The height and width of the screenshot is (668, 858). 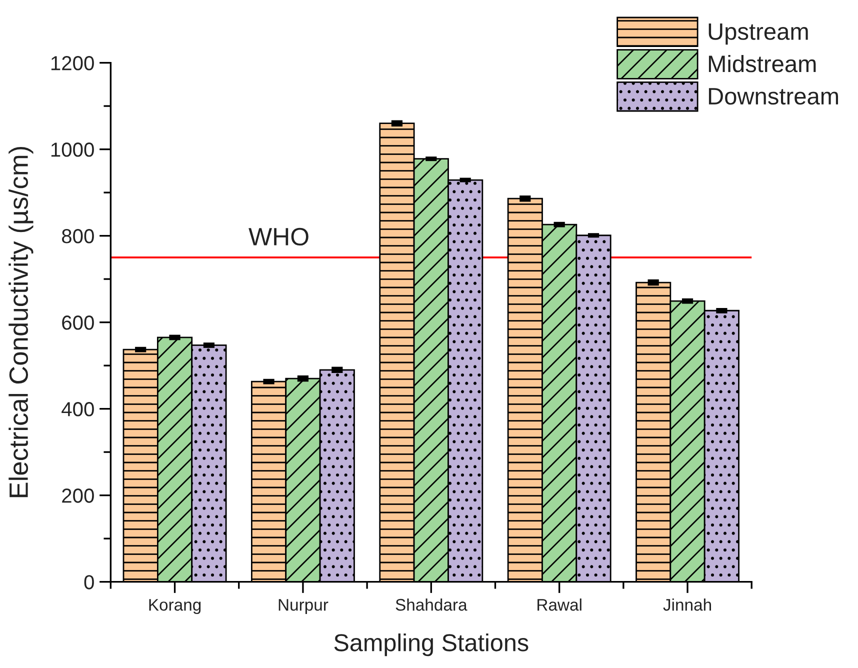 What do you see at coordinates (78, 323) in the screenshot?
I see `y-tick-label: 600` at bounding box center [78, 323].